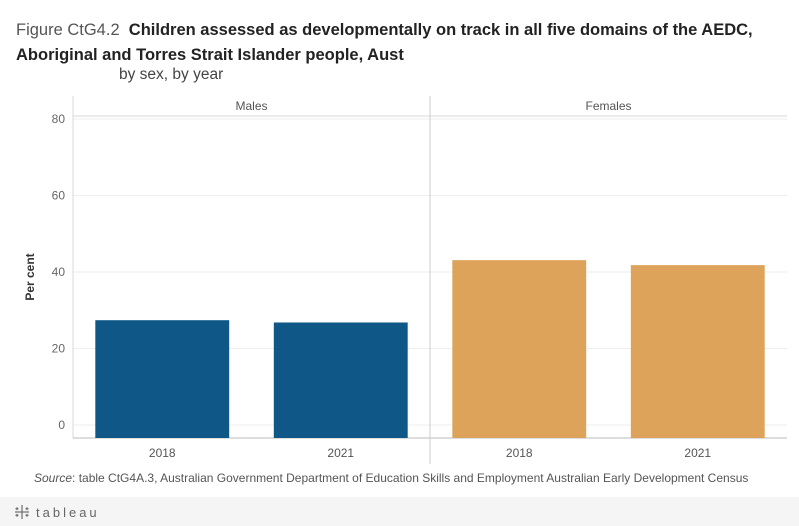 The image size is (799, 526). Describe the element at coordinates (171, 74) in the screenshot. I see `chart-subtitle: by sex, by year` at that location.